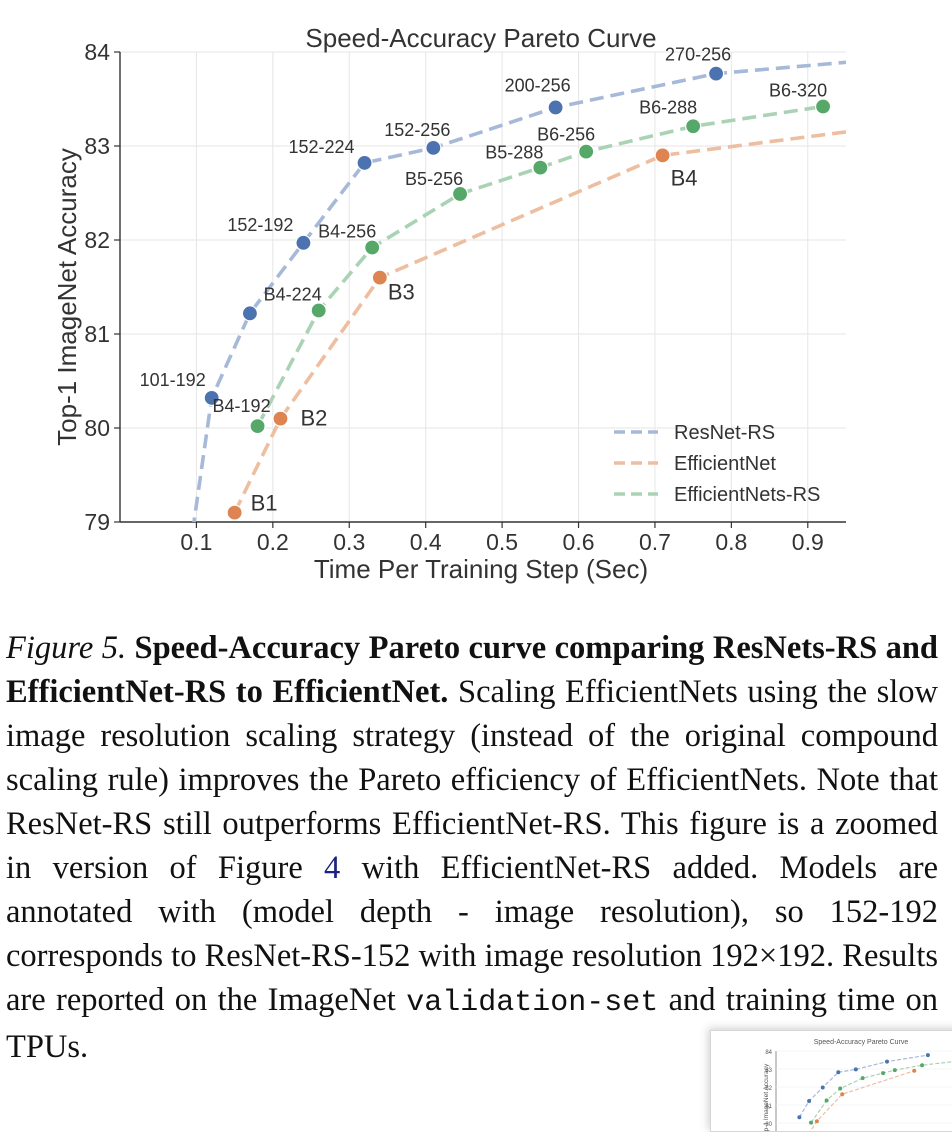  Describe the element at coordinates (480, 38) in the screenshot. I see `chart-title: Speed-Accuracy Pareto Curve` at that location.